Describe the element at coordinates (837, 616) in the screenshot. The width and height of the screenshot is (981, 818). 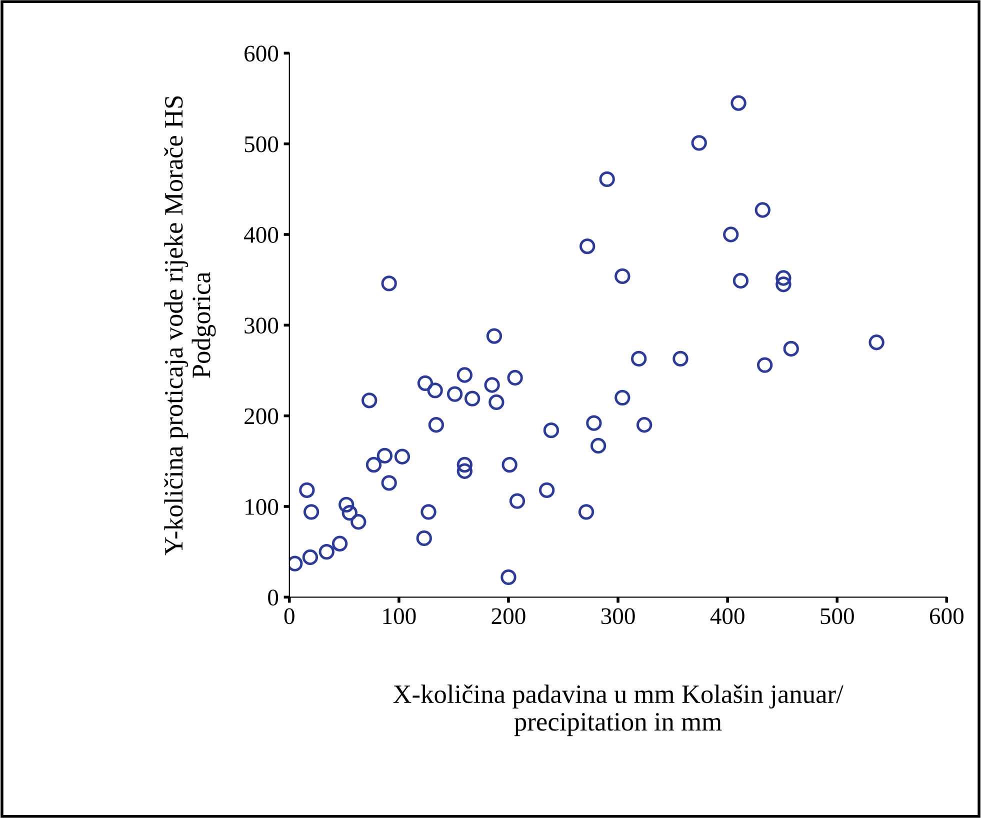
I see `x-tick-label: 500` at that location.